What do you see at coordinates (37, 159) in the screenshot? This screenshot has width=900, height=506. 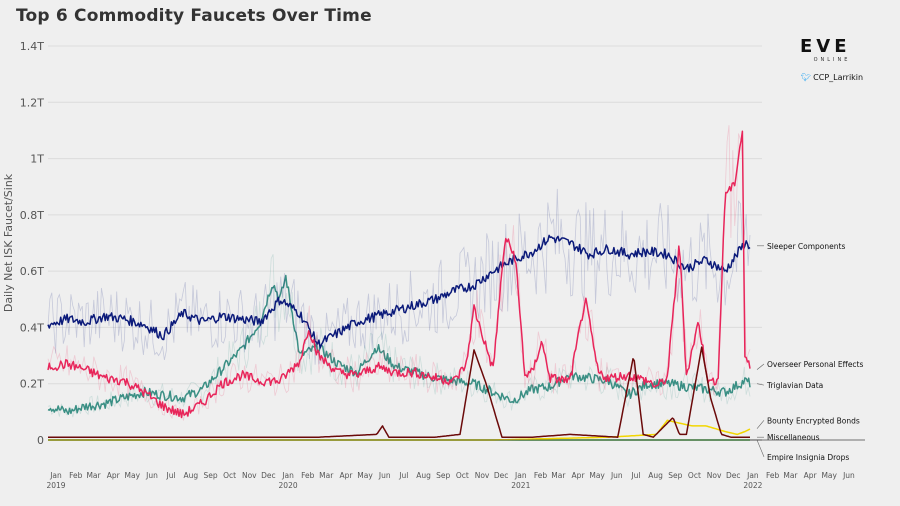 I see `y-tick-label: 1T` at bounding box center [37, 159].